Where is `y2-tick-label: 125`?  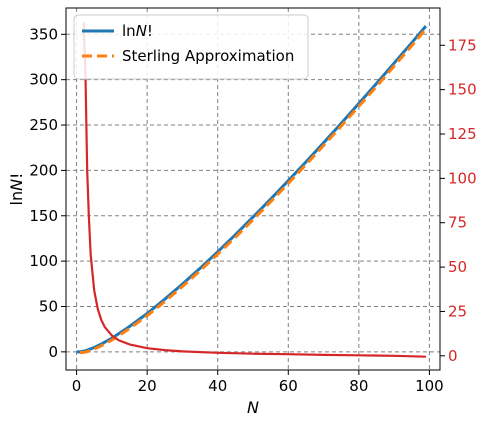 y2-tick-label: 125 is located at coordinates (462, 134).